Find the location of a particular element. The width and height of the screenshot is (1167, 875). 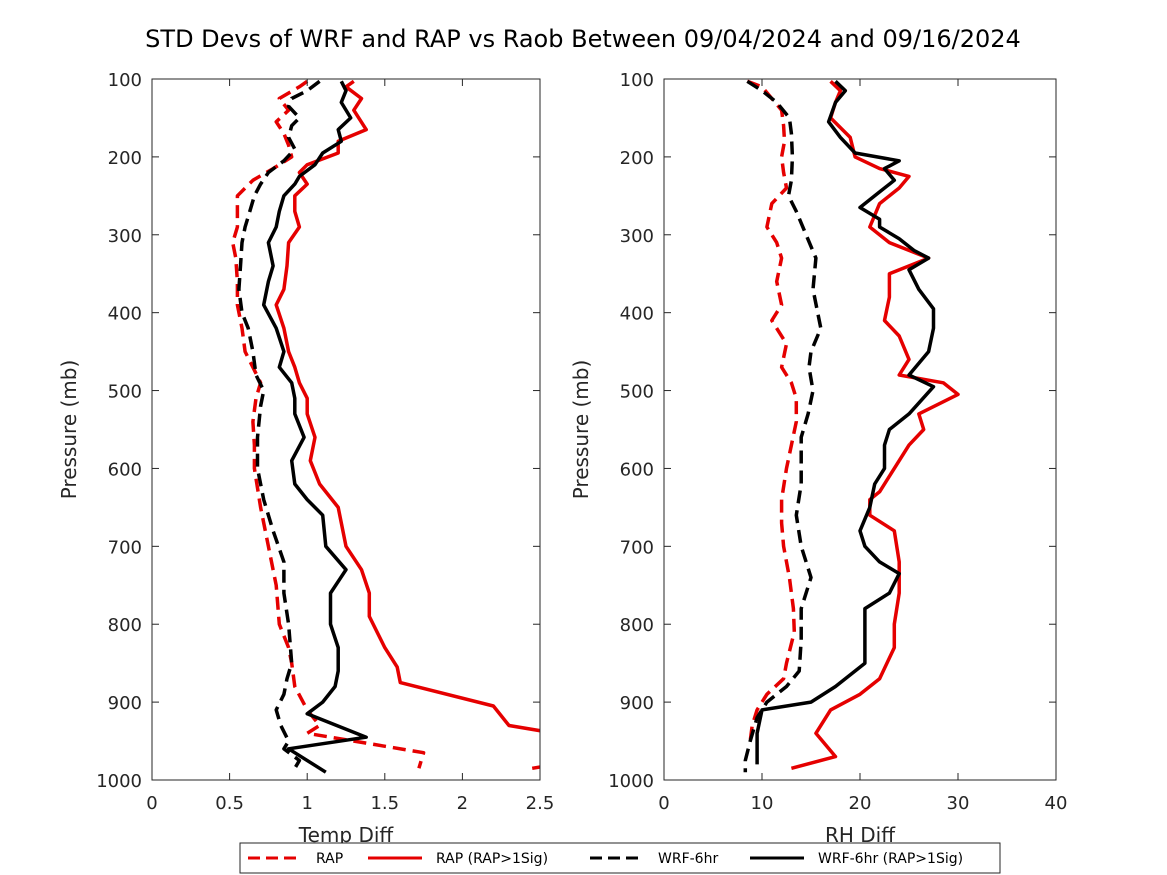

temp-y-axis-label: Pressure (mb) is located at coordinates (69, 430).